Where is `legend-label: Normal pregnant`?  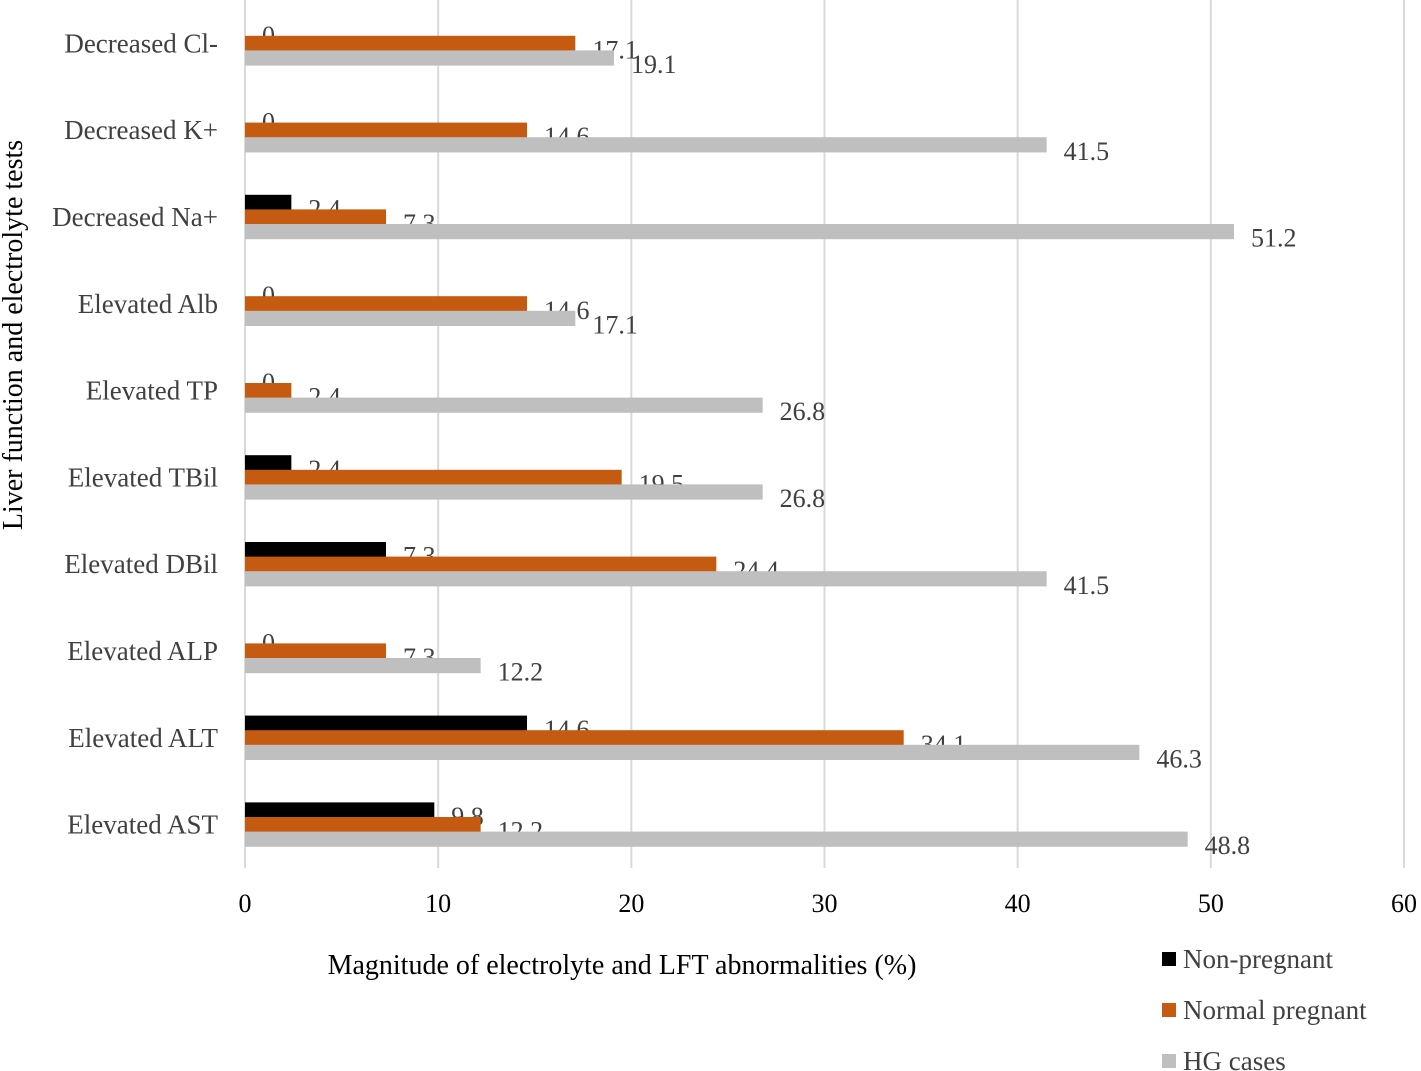 legend-label: Normal pregnant is located at coordinates (1275, 1010).